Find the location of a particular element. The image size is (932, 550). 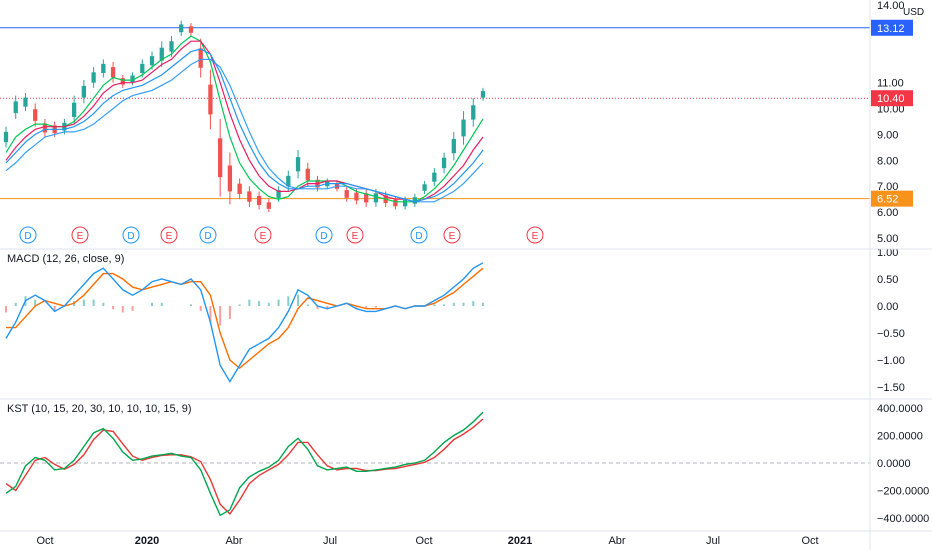

kst-line is located at coordinates (244, 464).